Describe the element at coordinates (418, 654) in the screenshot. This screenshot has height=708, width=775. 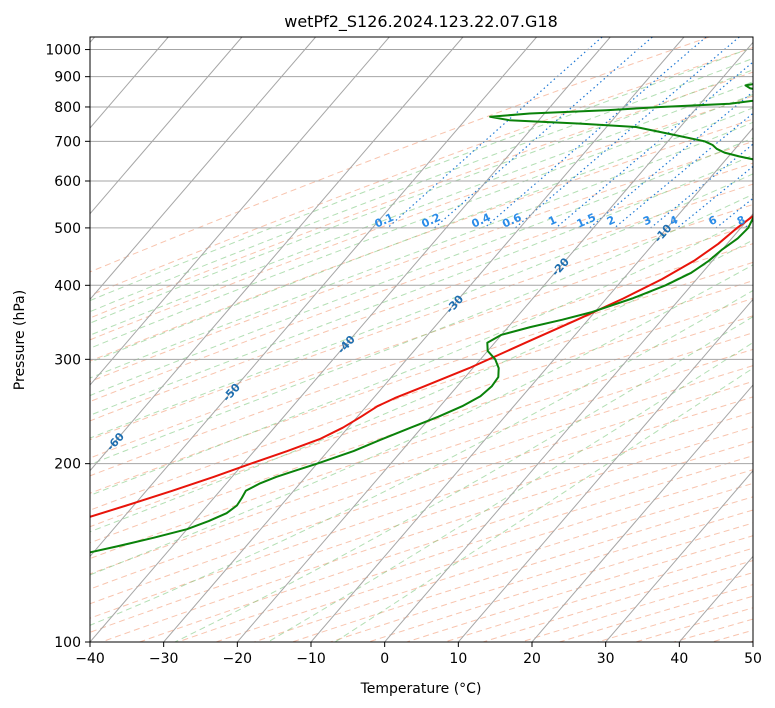
I see `x-axis-ticks: −40 −30 −20 −10 0 10 20 30 40 50` at that location.